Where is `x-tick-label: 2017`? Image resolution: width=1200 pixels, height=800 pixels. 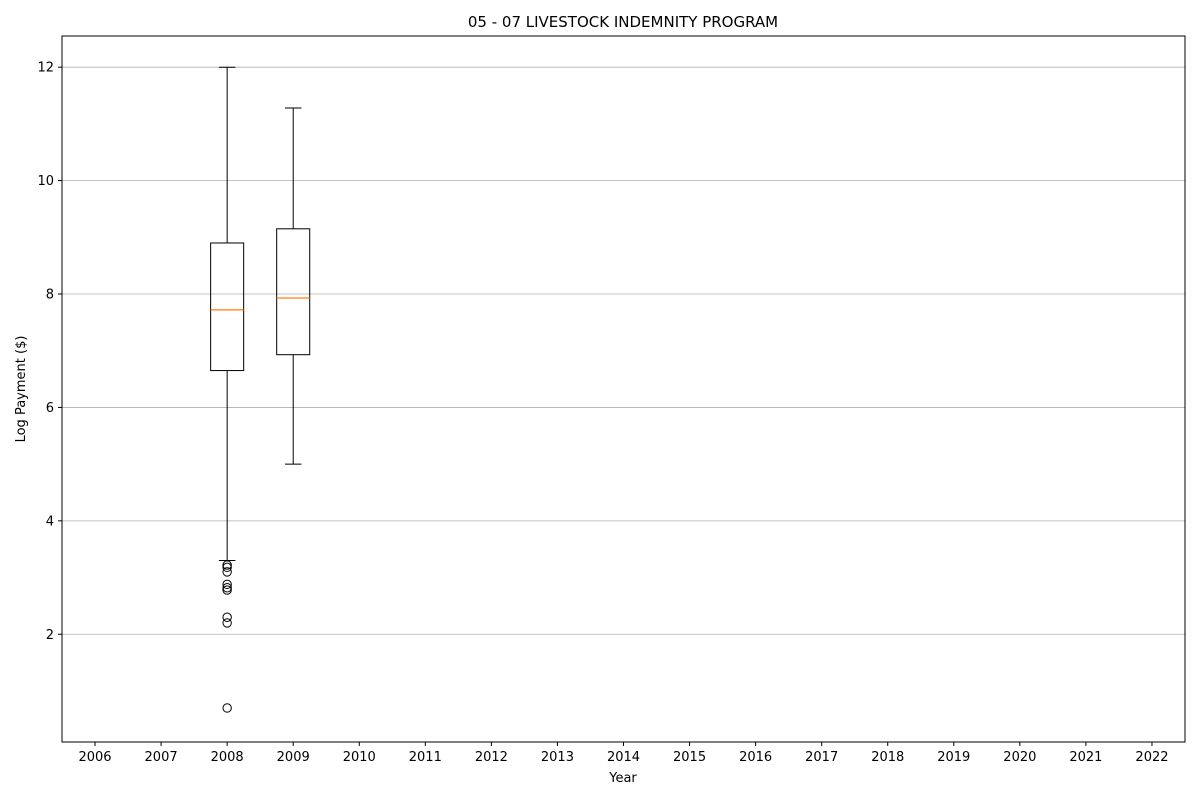 x-tick-label: 2017 is located at coordinates (821, 757).